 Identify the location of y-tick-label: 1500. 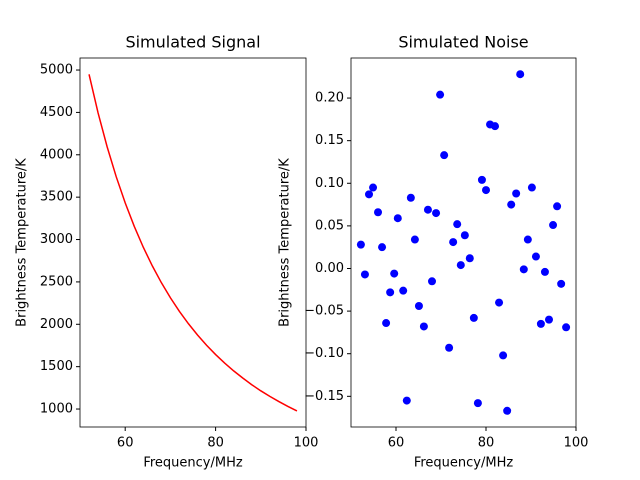
(56, 366).